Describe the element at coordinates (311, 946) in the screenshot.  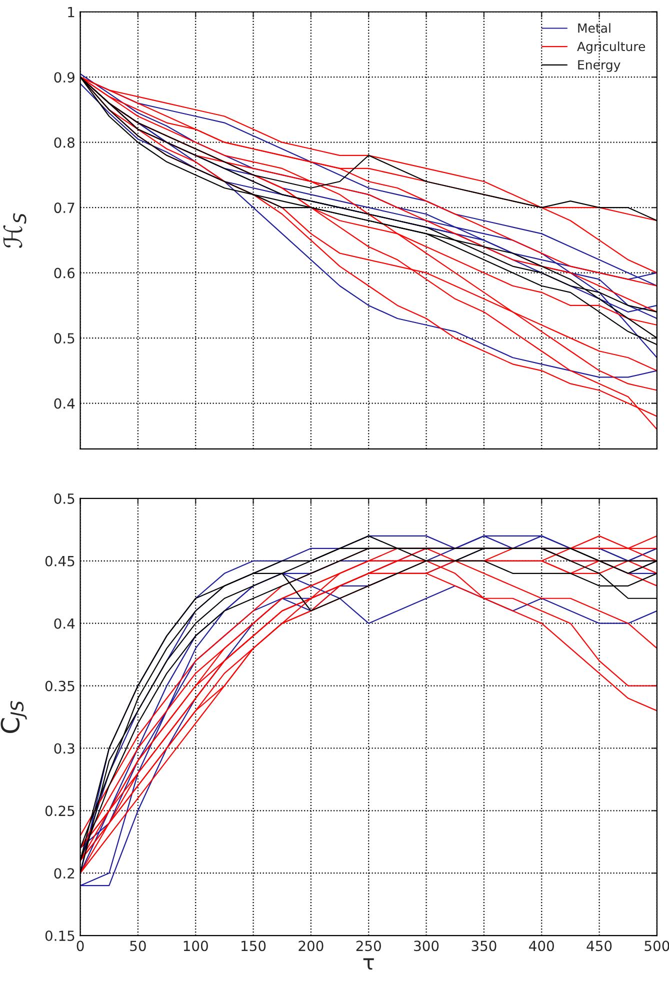
I see `x-tick-label: 200` at that location.